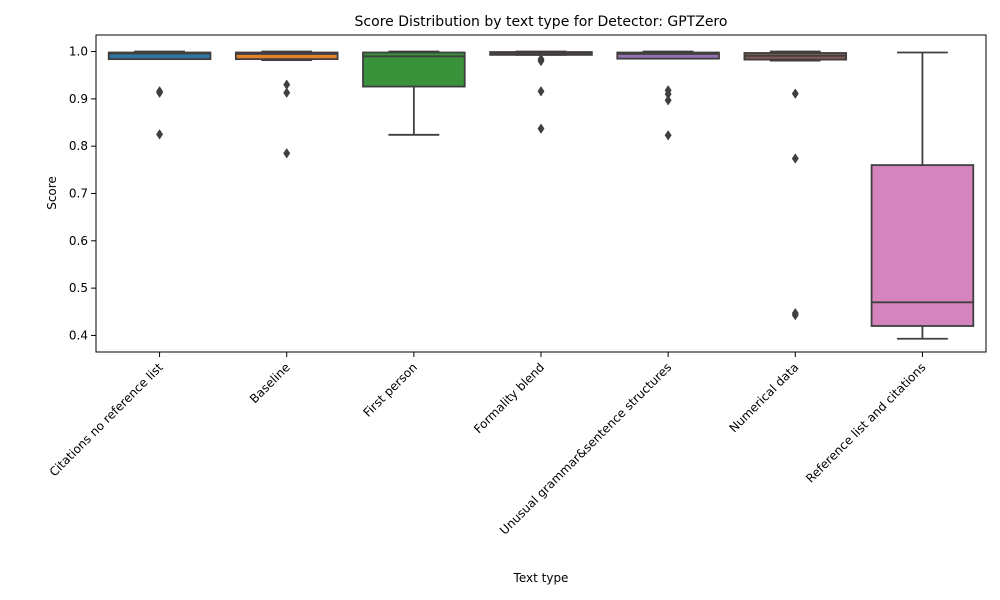 The width and height of the screenshot is (1000, 600). What do you see at coordinates (509, 398) in the screenshot?
I see `x-tick-label: Formality blend` at bounding box center [509, 398].